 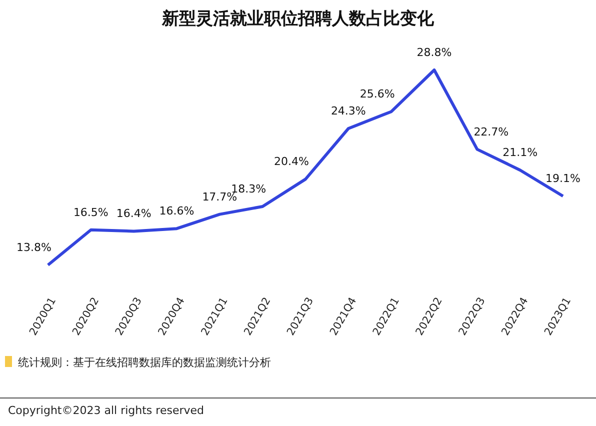 I want to click on data-label: 13.8%, so click(x=34, y=247).